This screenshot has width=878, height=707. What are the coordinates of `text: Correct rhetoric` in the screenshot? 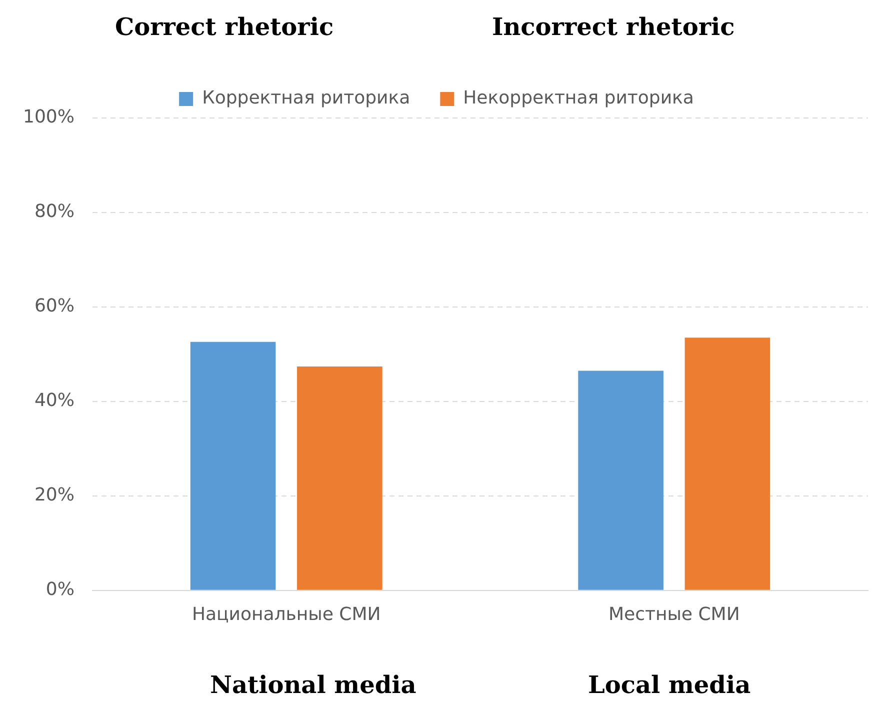 It's located at (224, 26).